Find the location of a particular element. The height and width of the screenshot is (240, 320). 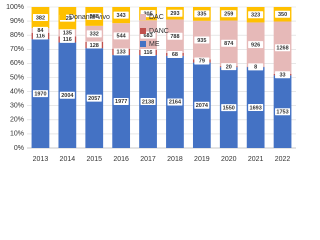

y-tick-label: 70% is located at coordinates (17, 49).